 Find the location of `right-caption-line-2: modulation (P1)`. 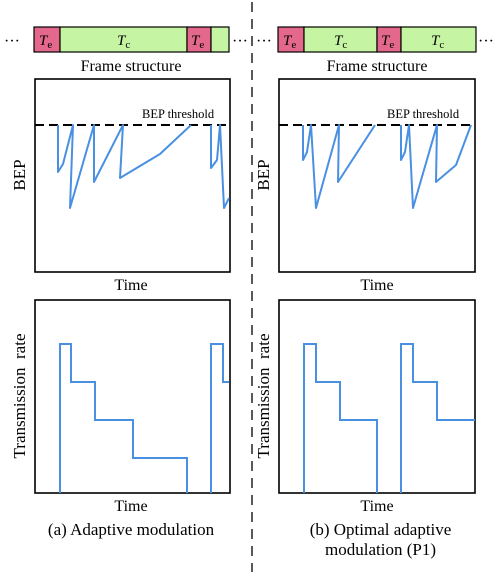

right-caption-line-2: modulation (P1) is located at coordinates (380, 549).